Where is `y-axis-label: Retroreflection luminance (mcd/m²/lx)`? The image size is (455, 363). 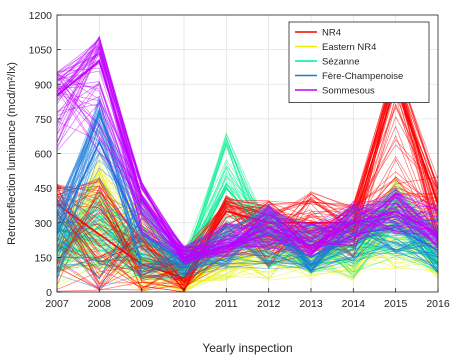
y-axis-label: Retroreflection luminance (mcd/m²/lx) is located at coordinates (12, 153).